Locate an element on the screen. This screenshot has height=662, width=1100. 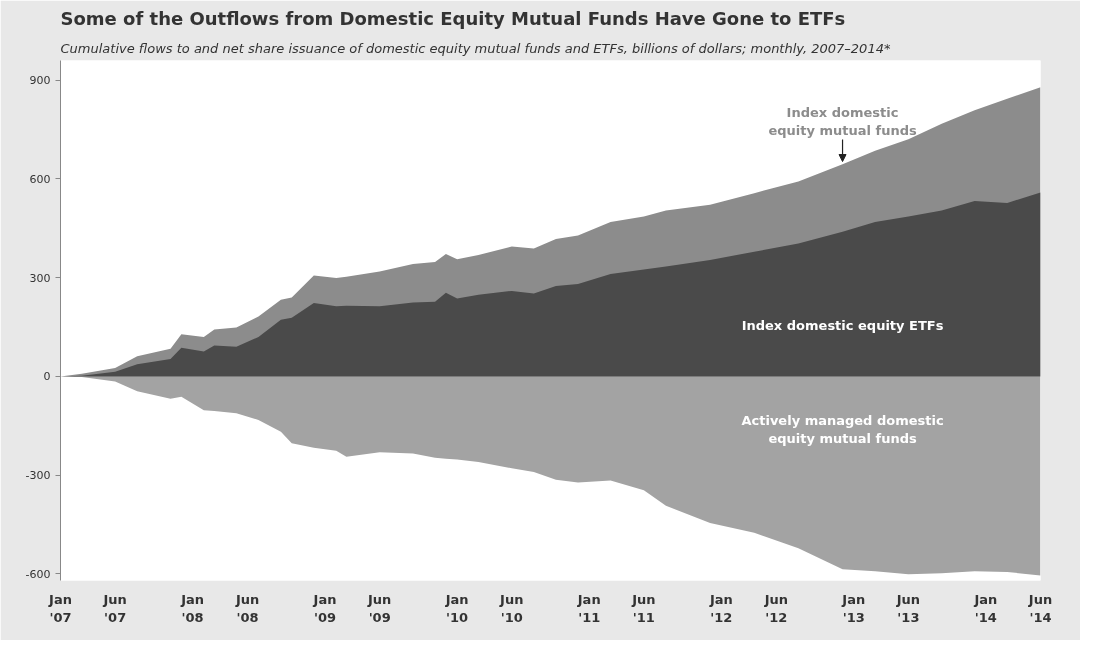
x-tick-label: Jan '09 is located at coordinates (324, 608).